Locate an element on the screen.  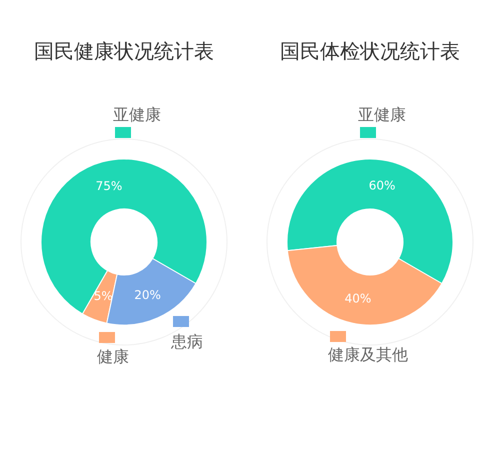
legend-label: 健康及其他 is located at coordinates (368, 354).